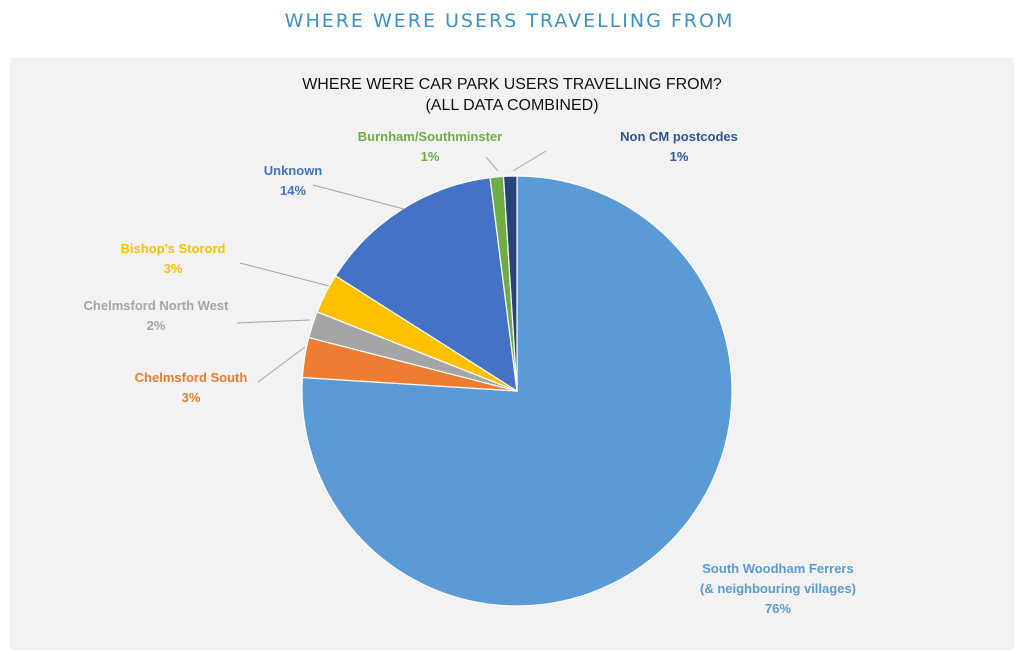  I want to click on slice-category-label-2: Chelmsford North West, so click(157, 305).